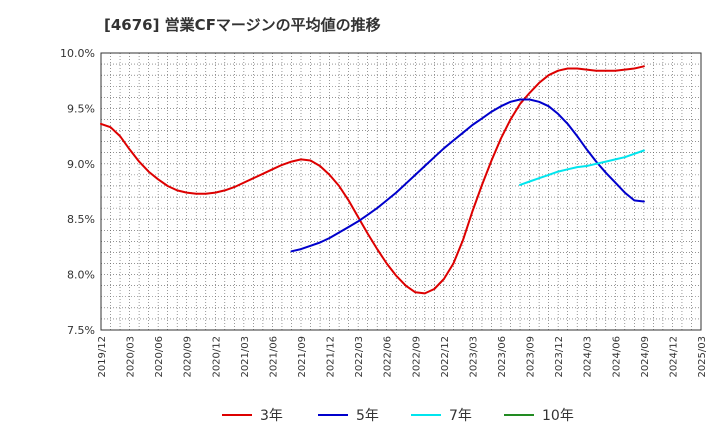 Image resolution: width=720 pixels, height=440 pixels. What do you see at coordinates (702, 357) in the screenshot?
I see `x-tick-label: 2025/03` at bounding box center [702, 357].